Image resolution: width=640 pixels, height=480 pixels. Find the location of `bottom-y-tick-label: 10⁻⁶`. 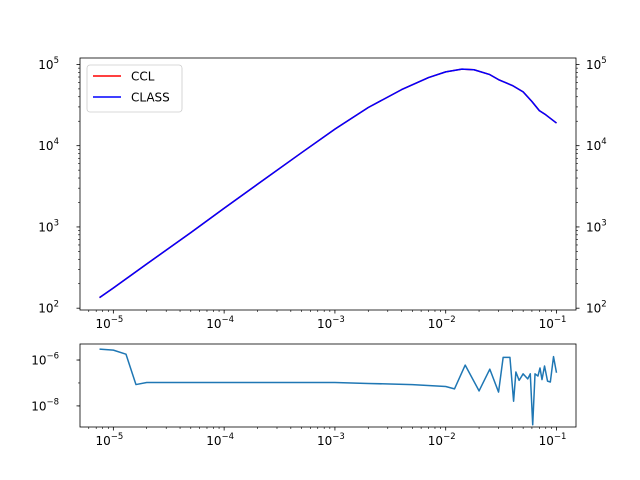

bottom-y-tick-label: 10⁻⁶ is located at coordinates (45, 360).